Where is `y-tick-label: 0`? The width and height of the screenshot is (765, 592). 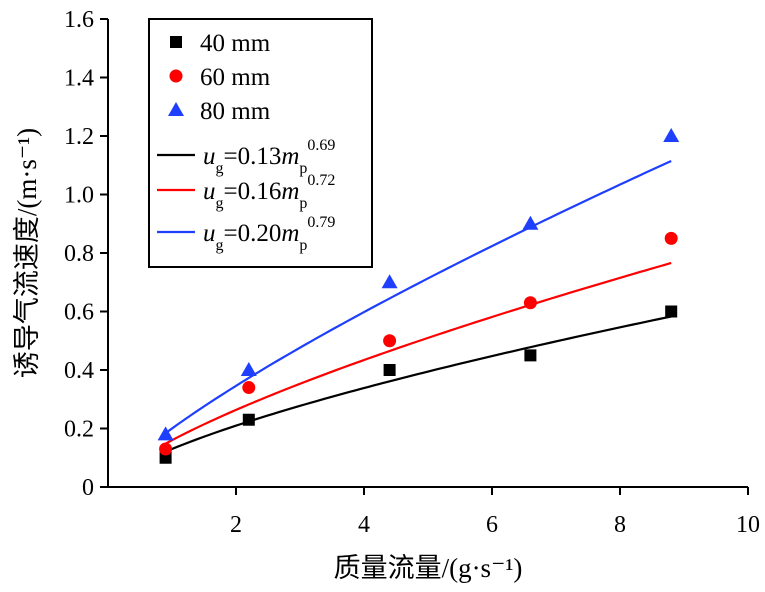
y-tick-label: 0 is located at coordinates (88, 488).